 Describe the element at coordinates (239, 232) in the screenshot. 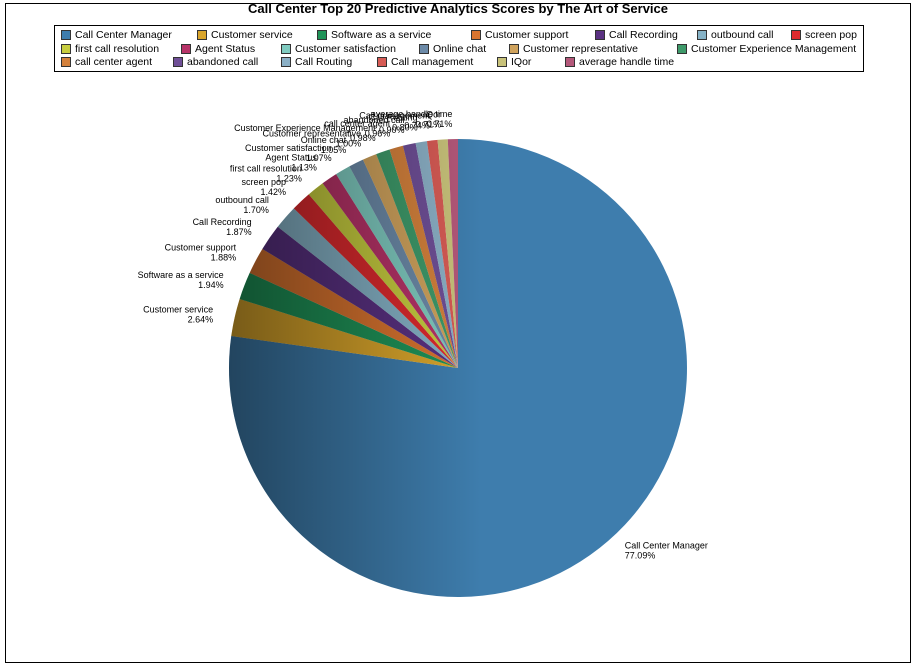

I see `slice-label: 1.87%` at that location.